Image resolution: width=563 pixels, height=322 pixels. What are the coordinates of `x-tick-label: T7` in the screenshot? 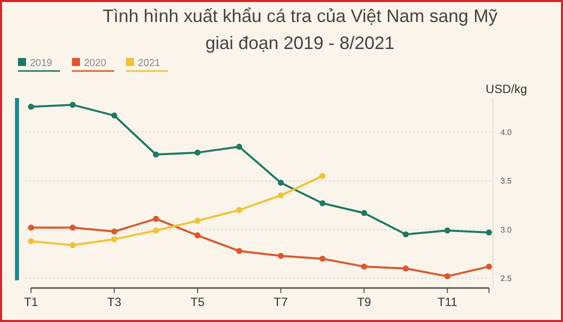 It's located at (281, 302).